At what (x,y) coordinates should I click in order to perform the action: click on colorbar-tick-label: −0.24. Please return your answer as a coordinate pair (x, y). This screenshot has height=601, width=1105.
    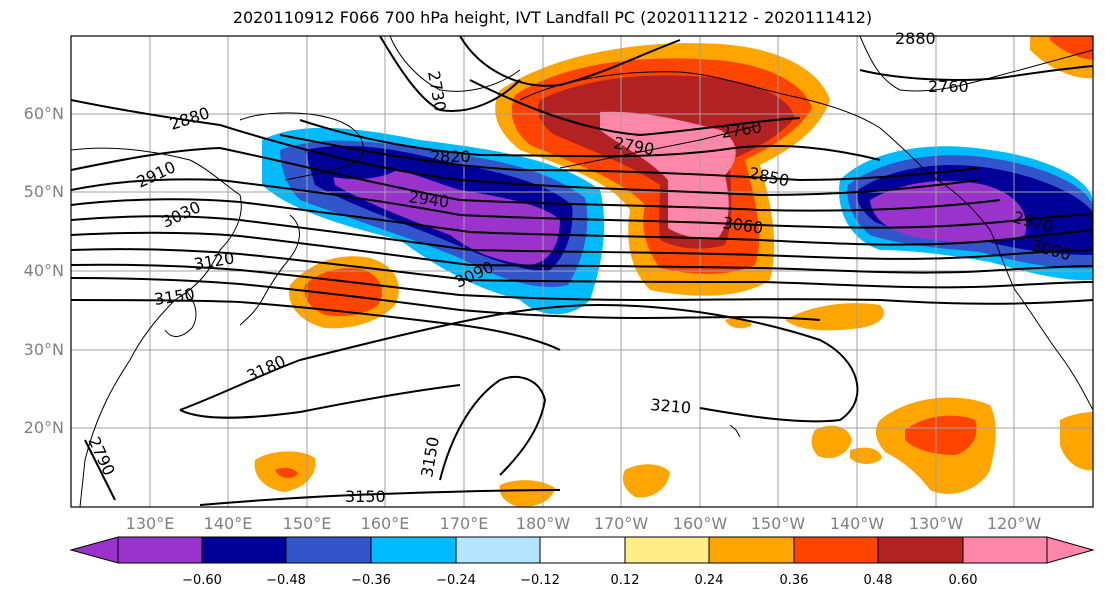
    Looking at the image, I should click on (456, 580).